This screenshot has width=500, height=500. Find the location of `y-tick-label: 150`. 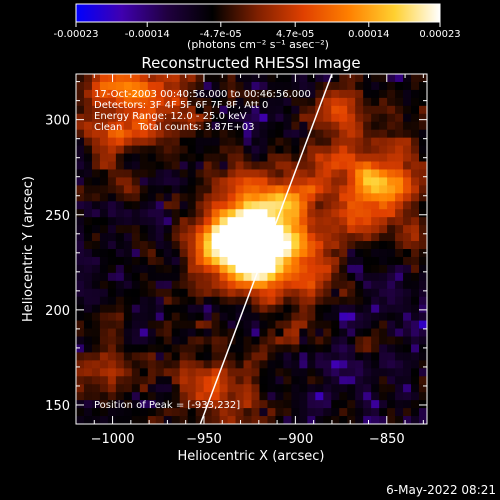

y-tick-label: 150 is located at coordinates (57, 406).